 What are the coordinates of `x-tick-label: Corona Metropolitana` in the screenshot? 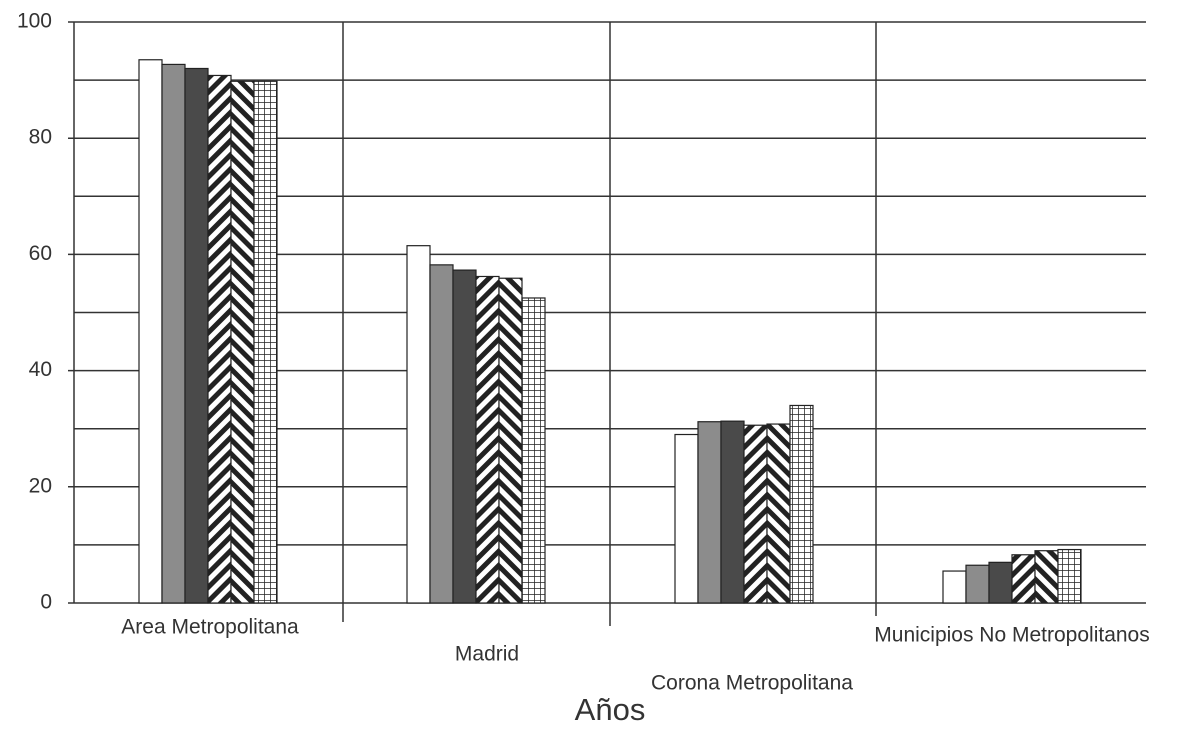 It's located at (752, 683).